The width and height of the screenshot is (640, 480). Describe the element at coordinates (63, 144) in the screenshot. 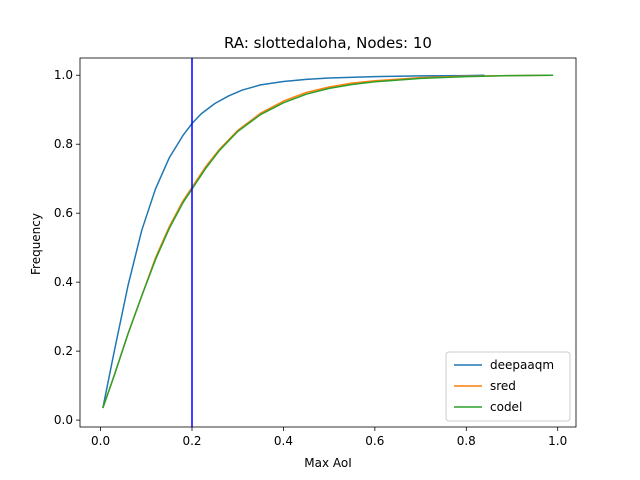

I see `y-tick-label: 0.8` at that location.